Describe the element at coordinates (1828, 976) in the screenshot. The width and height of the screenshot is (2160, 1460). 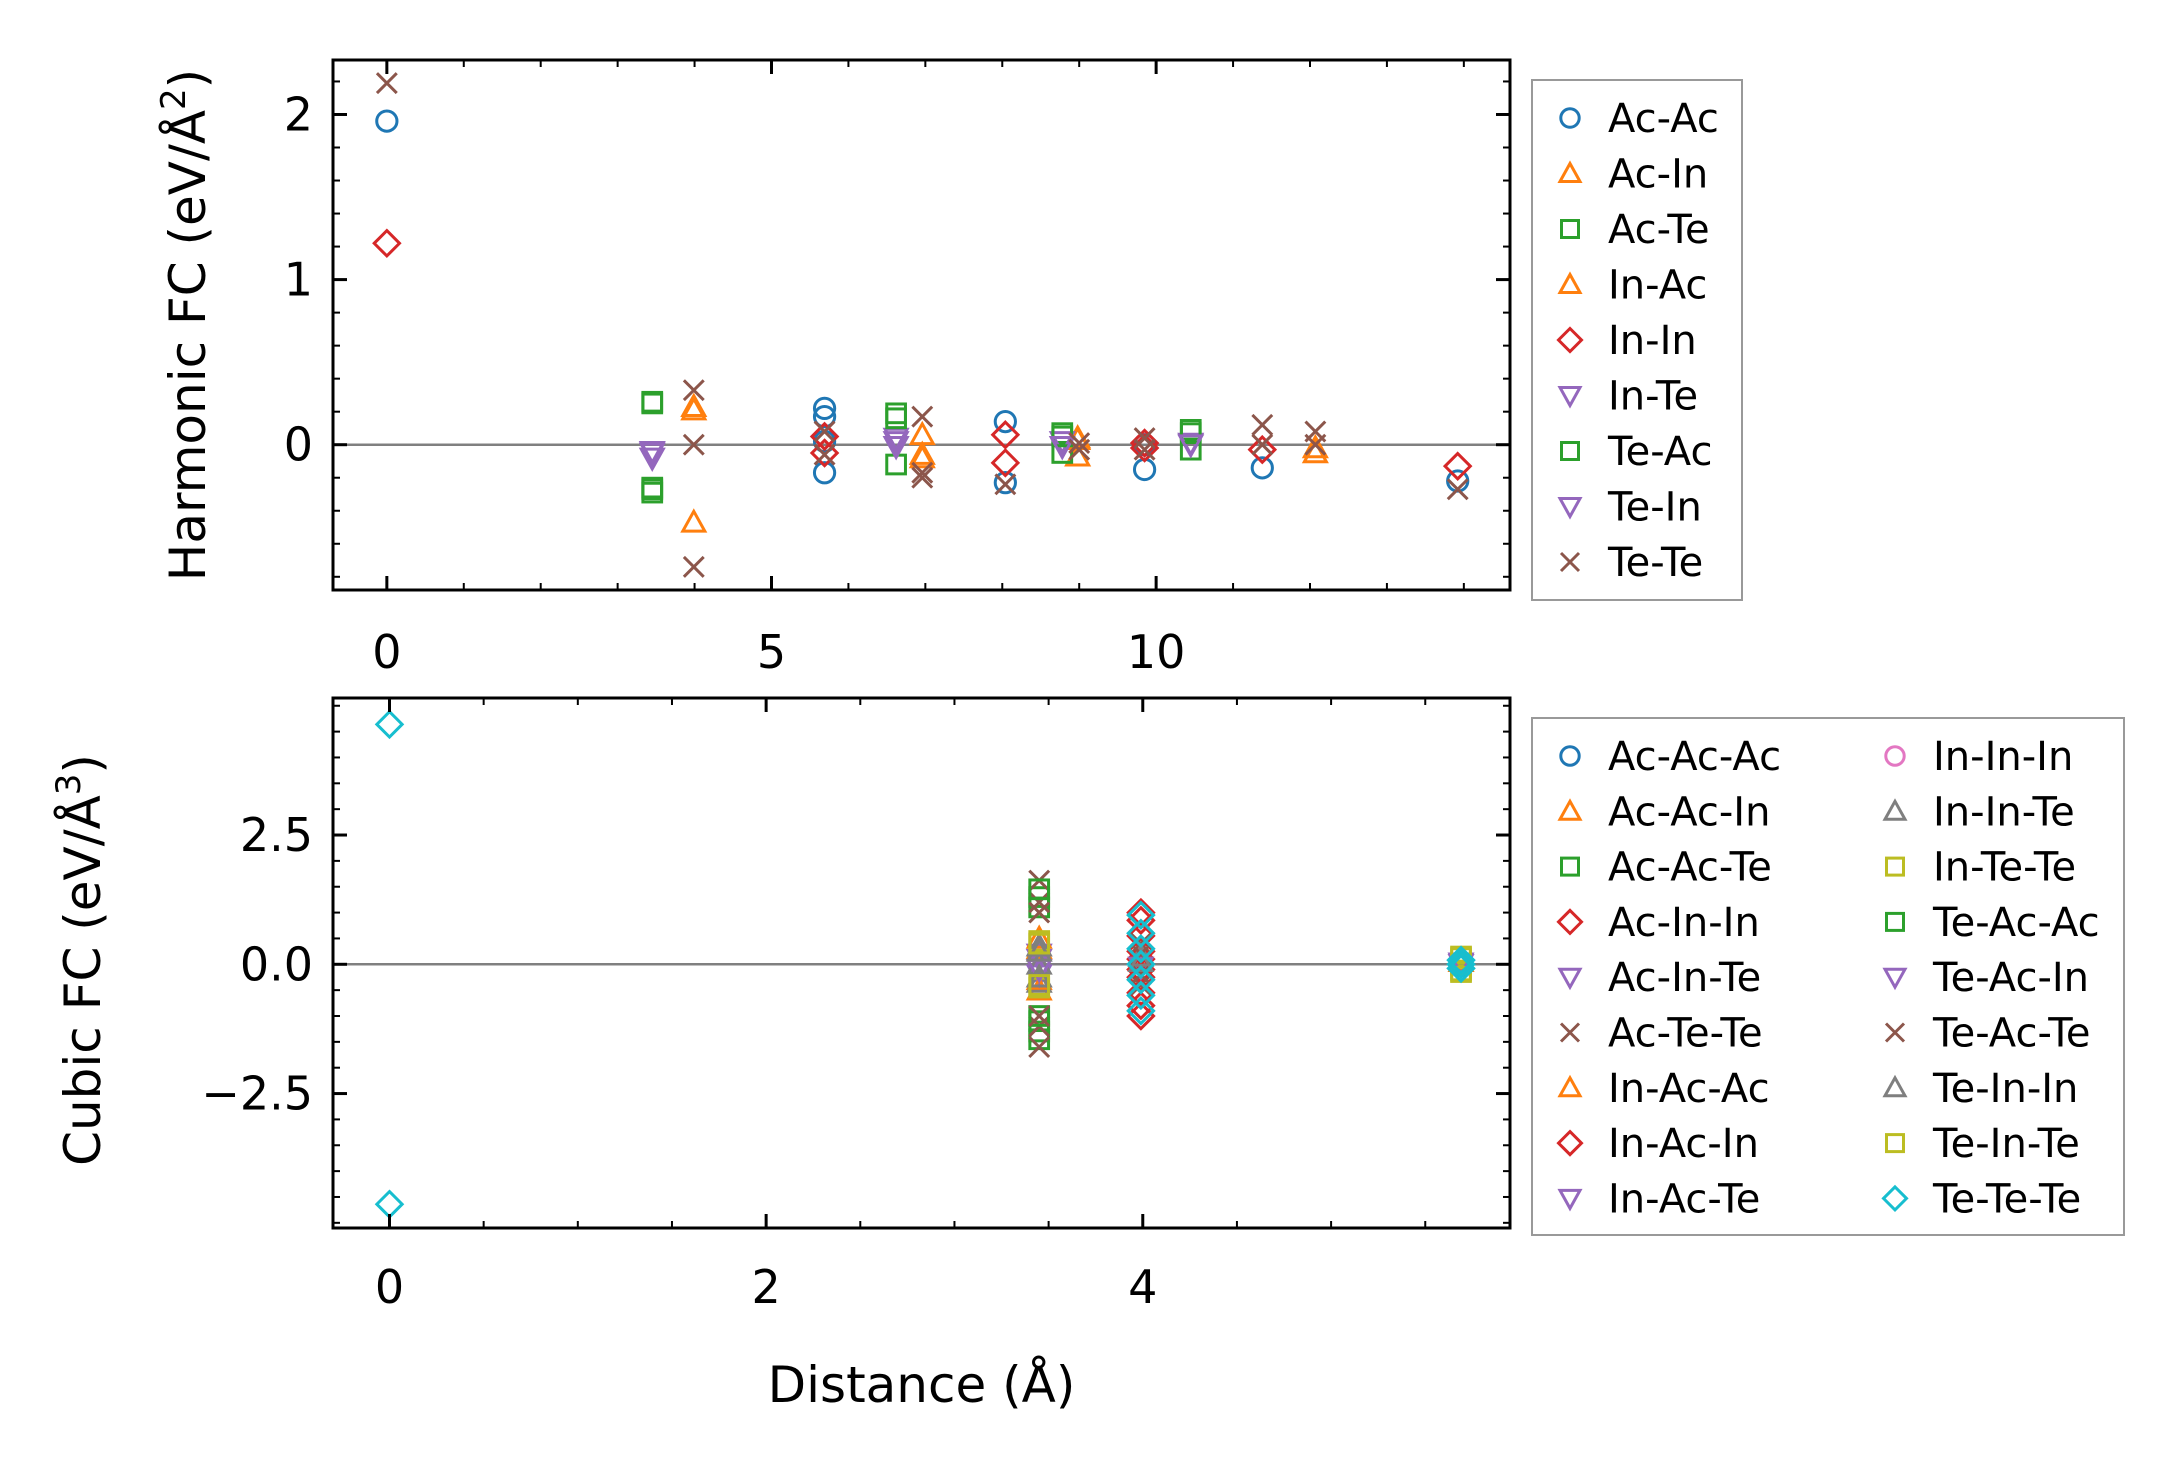
I see `legend-box` at that location.